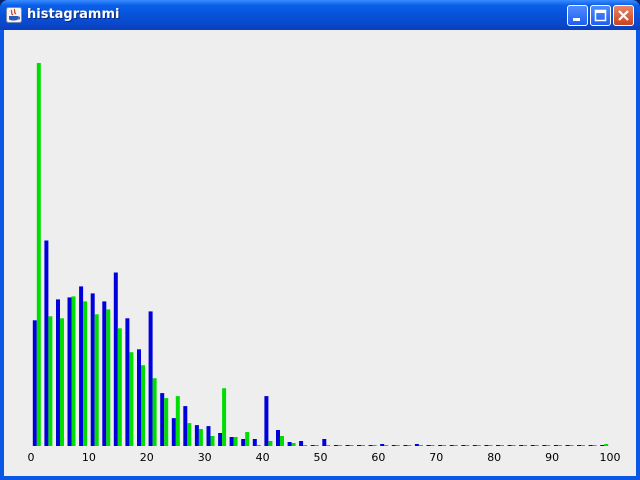  I want to click on close-icon, so click(623, 15).